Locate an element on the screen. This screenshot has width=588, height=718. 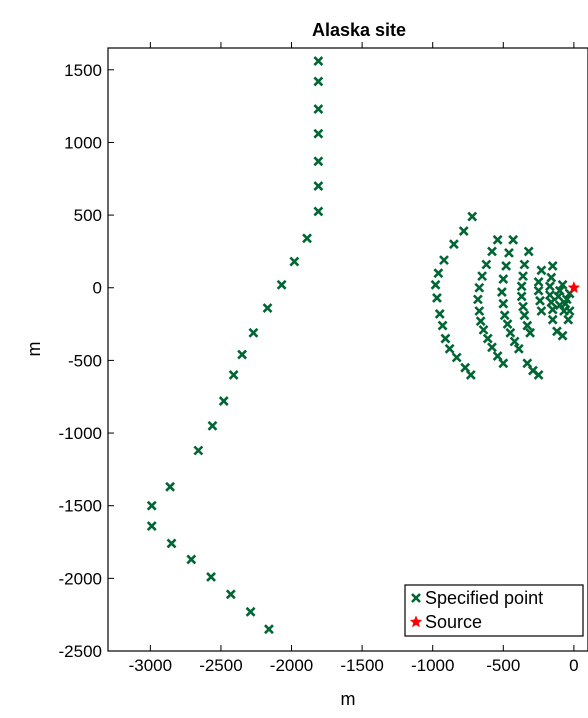
x-tick-label: -1500 is located at coordinates (361, 665).